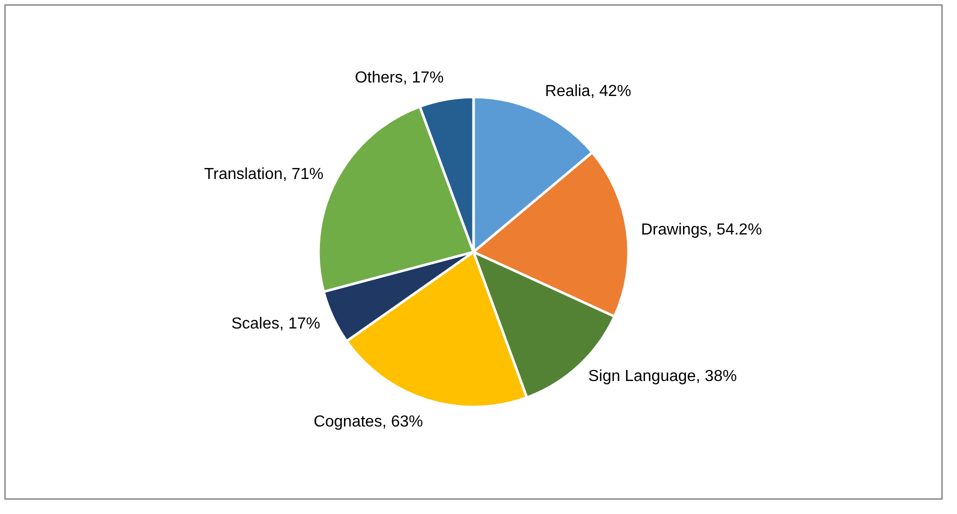  Describe the element at coordinates (588, 91) in the screenshot. I see `slice-label: Realia, 42%` at that location.